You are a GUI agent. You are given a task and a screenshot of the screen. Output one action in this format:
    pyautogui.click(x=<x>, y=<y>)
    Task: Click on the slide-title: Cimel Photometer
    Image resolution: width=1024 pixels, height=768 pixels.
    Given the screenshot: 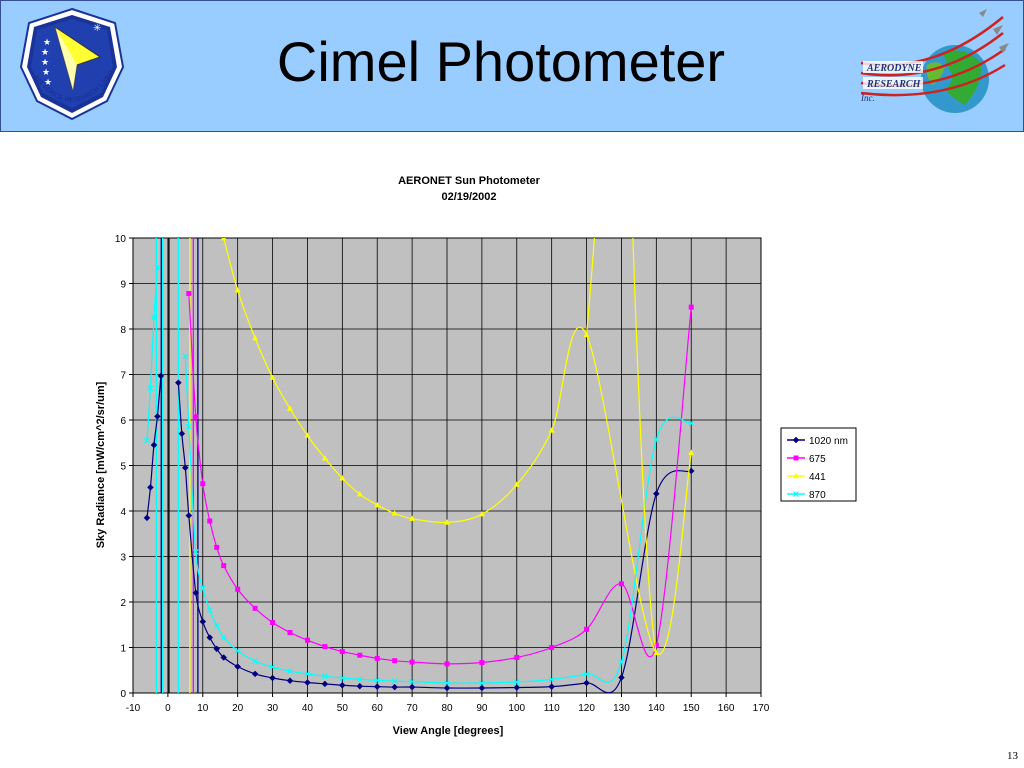 What is the action you would take?
    pyautogui.click(x=501, y=61)
    